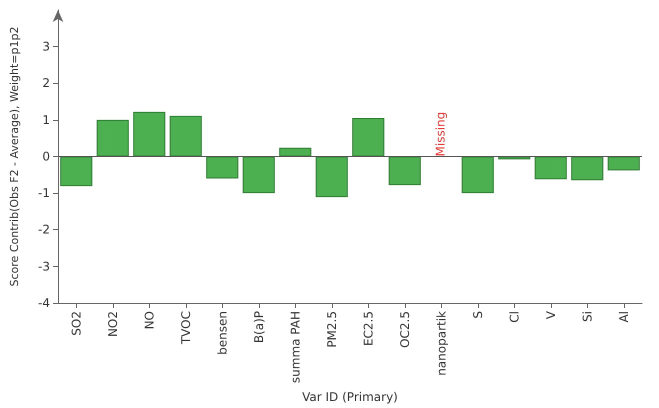 Image resolution: width=659 pixels, height=408 pixels. What do you see at coordinates (587, 316) in the screenshot?
I see `x-tick-label: Si` at bounding box center [587, 316].